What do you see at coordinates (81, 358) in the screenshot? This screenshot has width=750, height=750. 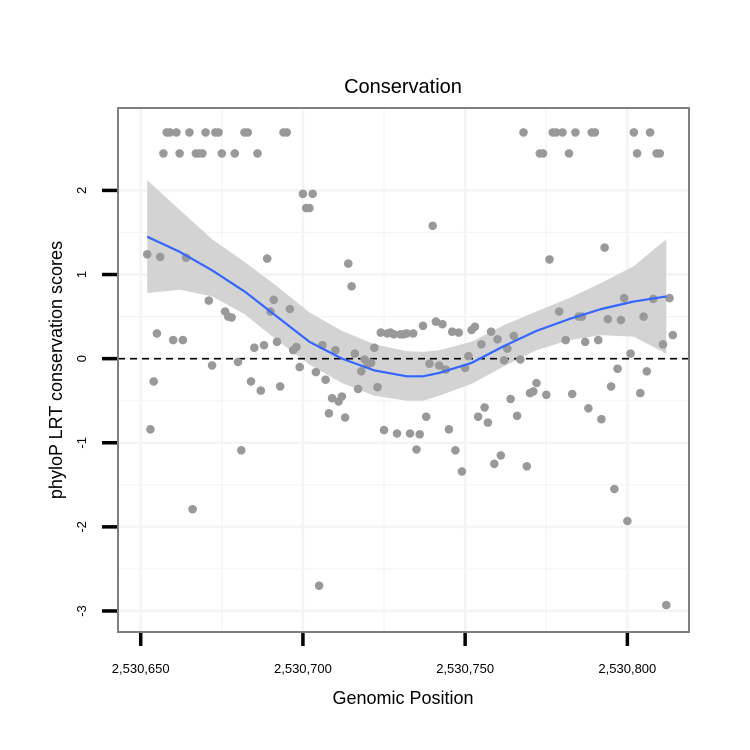 I see `y-tick-label: 0` at bounding box center [81, 358].